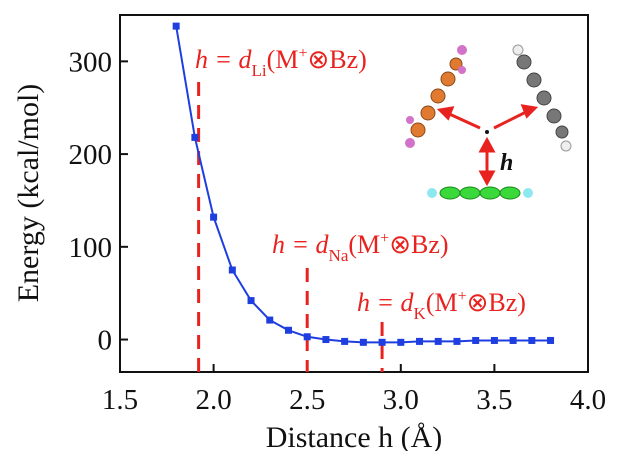 This screenshot has height=456, width=624. I want to click on x-tick-label: 1.5, so click(120, 400).